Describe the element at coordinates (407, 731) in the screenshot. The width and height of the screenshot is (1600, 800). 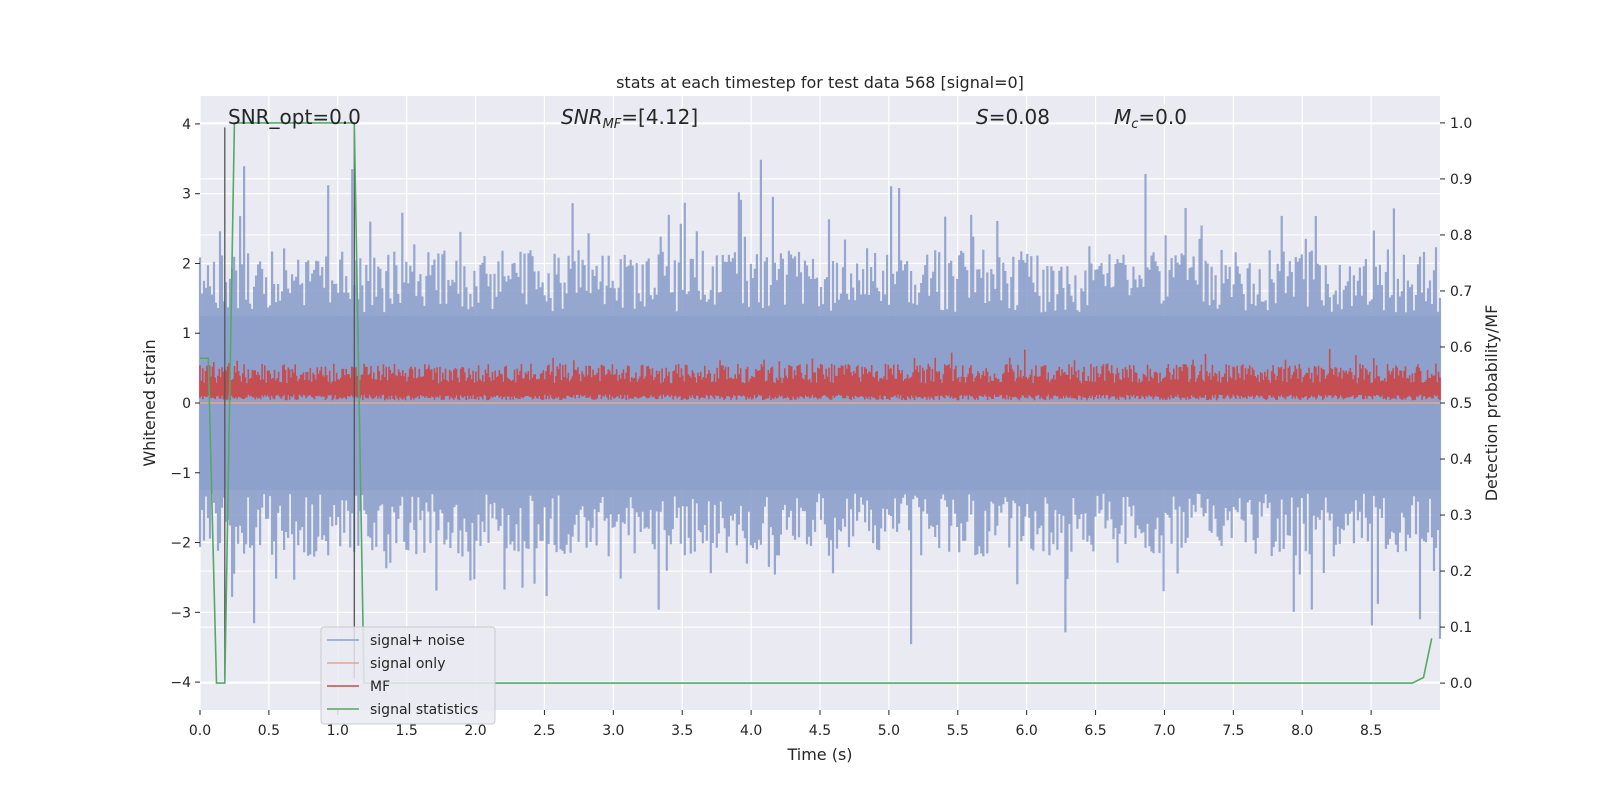
I see `x-tick-label: 1.5` at that location.